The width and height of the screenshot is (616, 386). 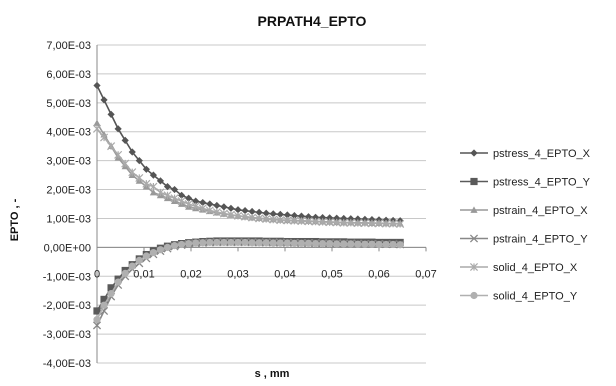 I want to click on legend-item: pstrain_4_EPTO_Y, so click(x=524, y=240).